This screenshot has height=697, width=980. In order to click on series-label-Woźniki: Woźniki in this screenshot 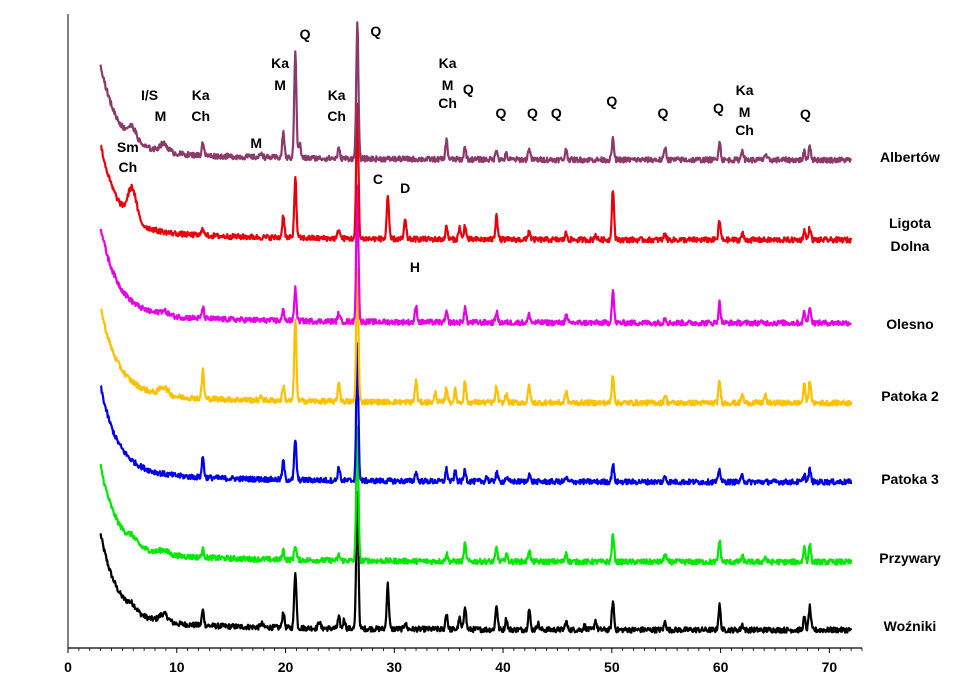, I will do `click(910, 626)`.